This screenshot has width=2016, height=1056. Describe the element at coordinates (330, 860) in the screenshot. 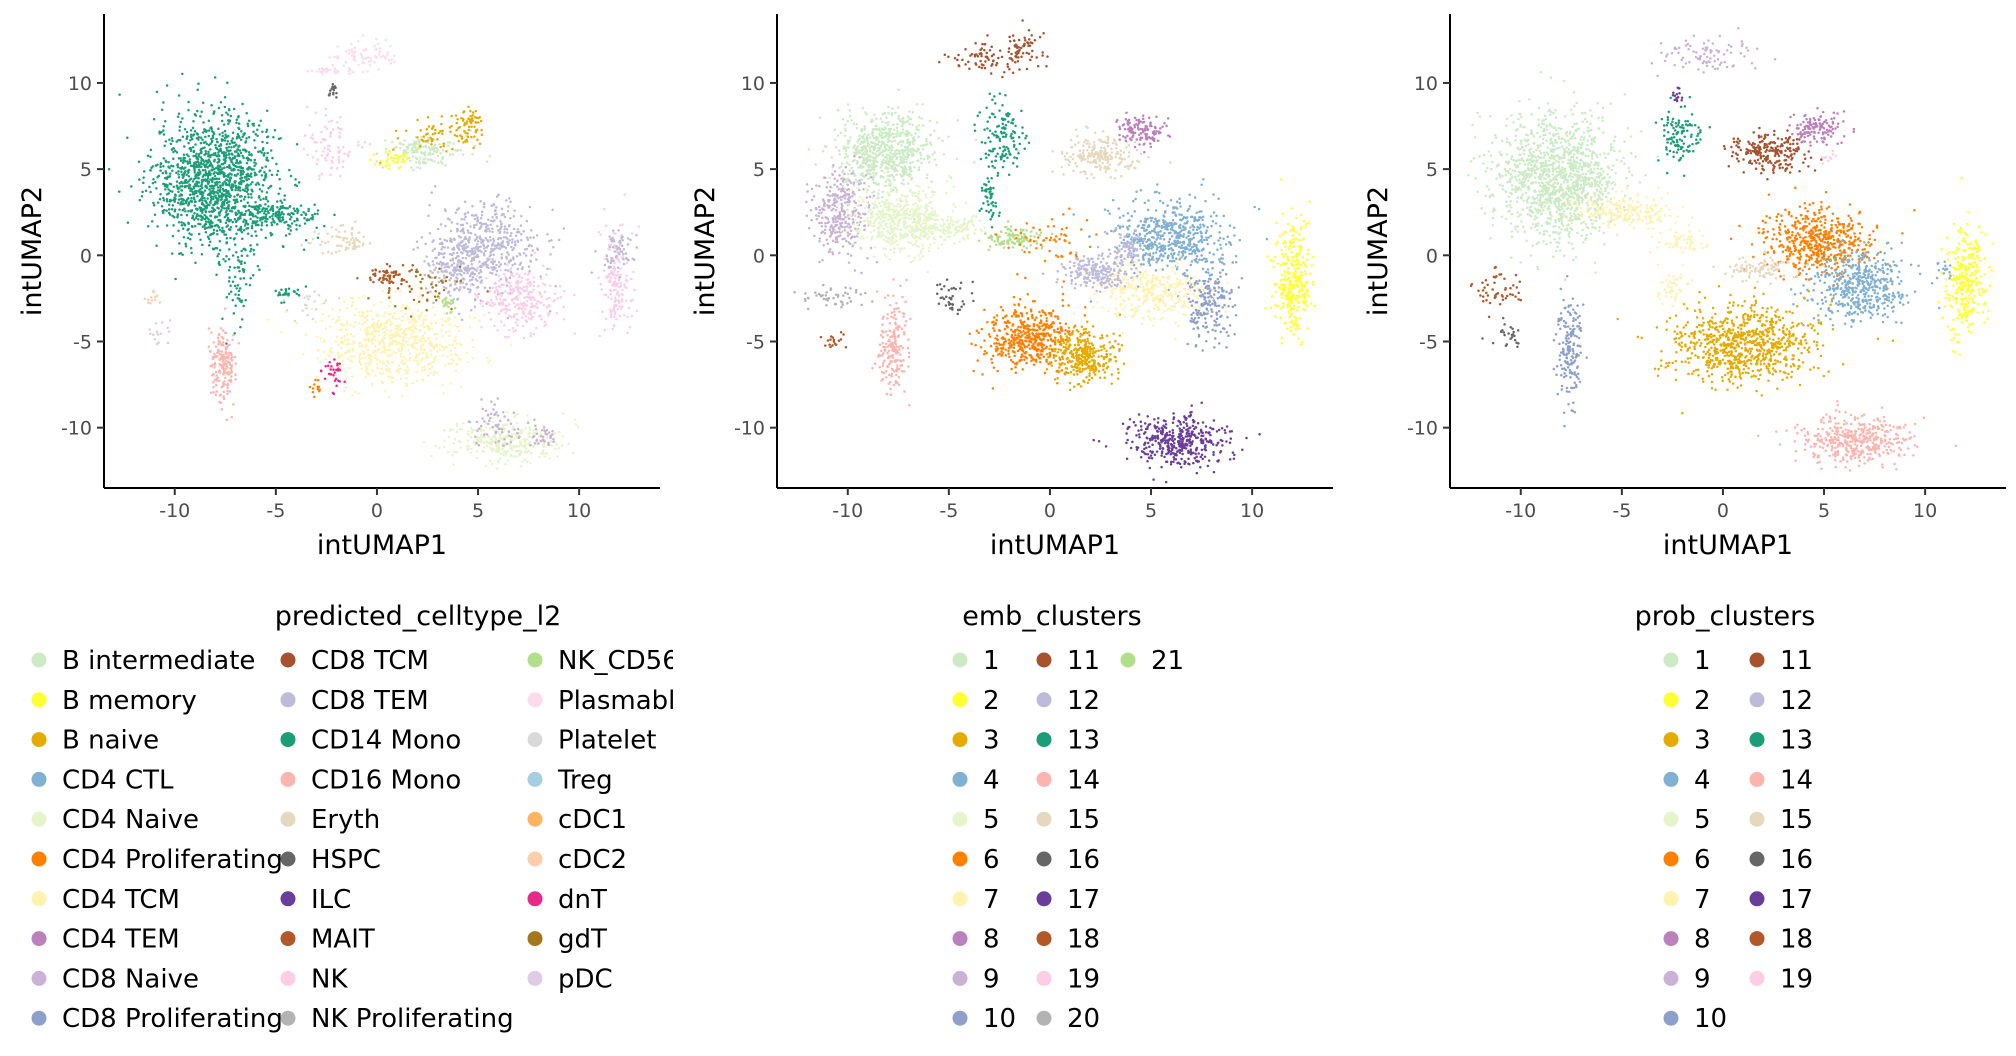

I see `legend-item: HSPC` at that location.